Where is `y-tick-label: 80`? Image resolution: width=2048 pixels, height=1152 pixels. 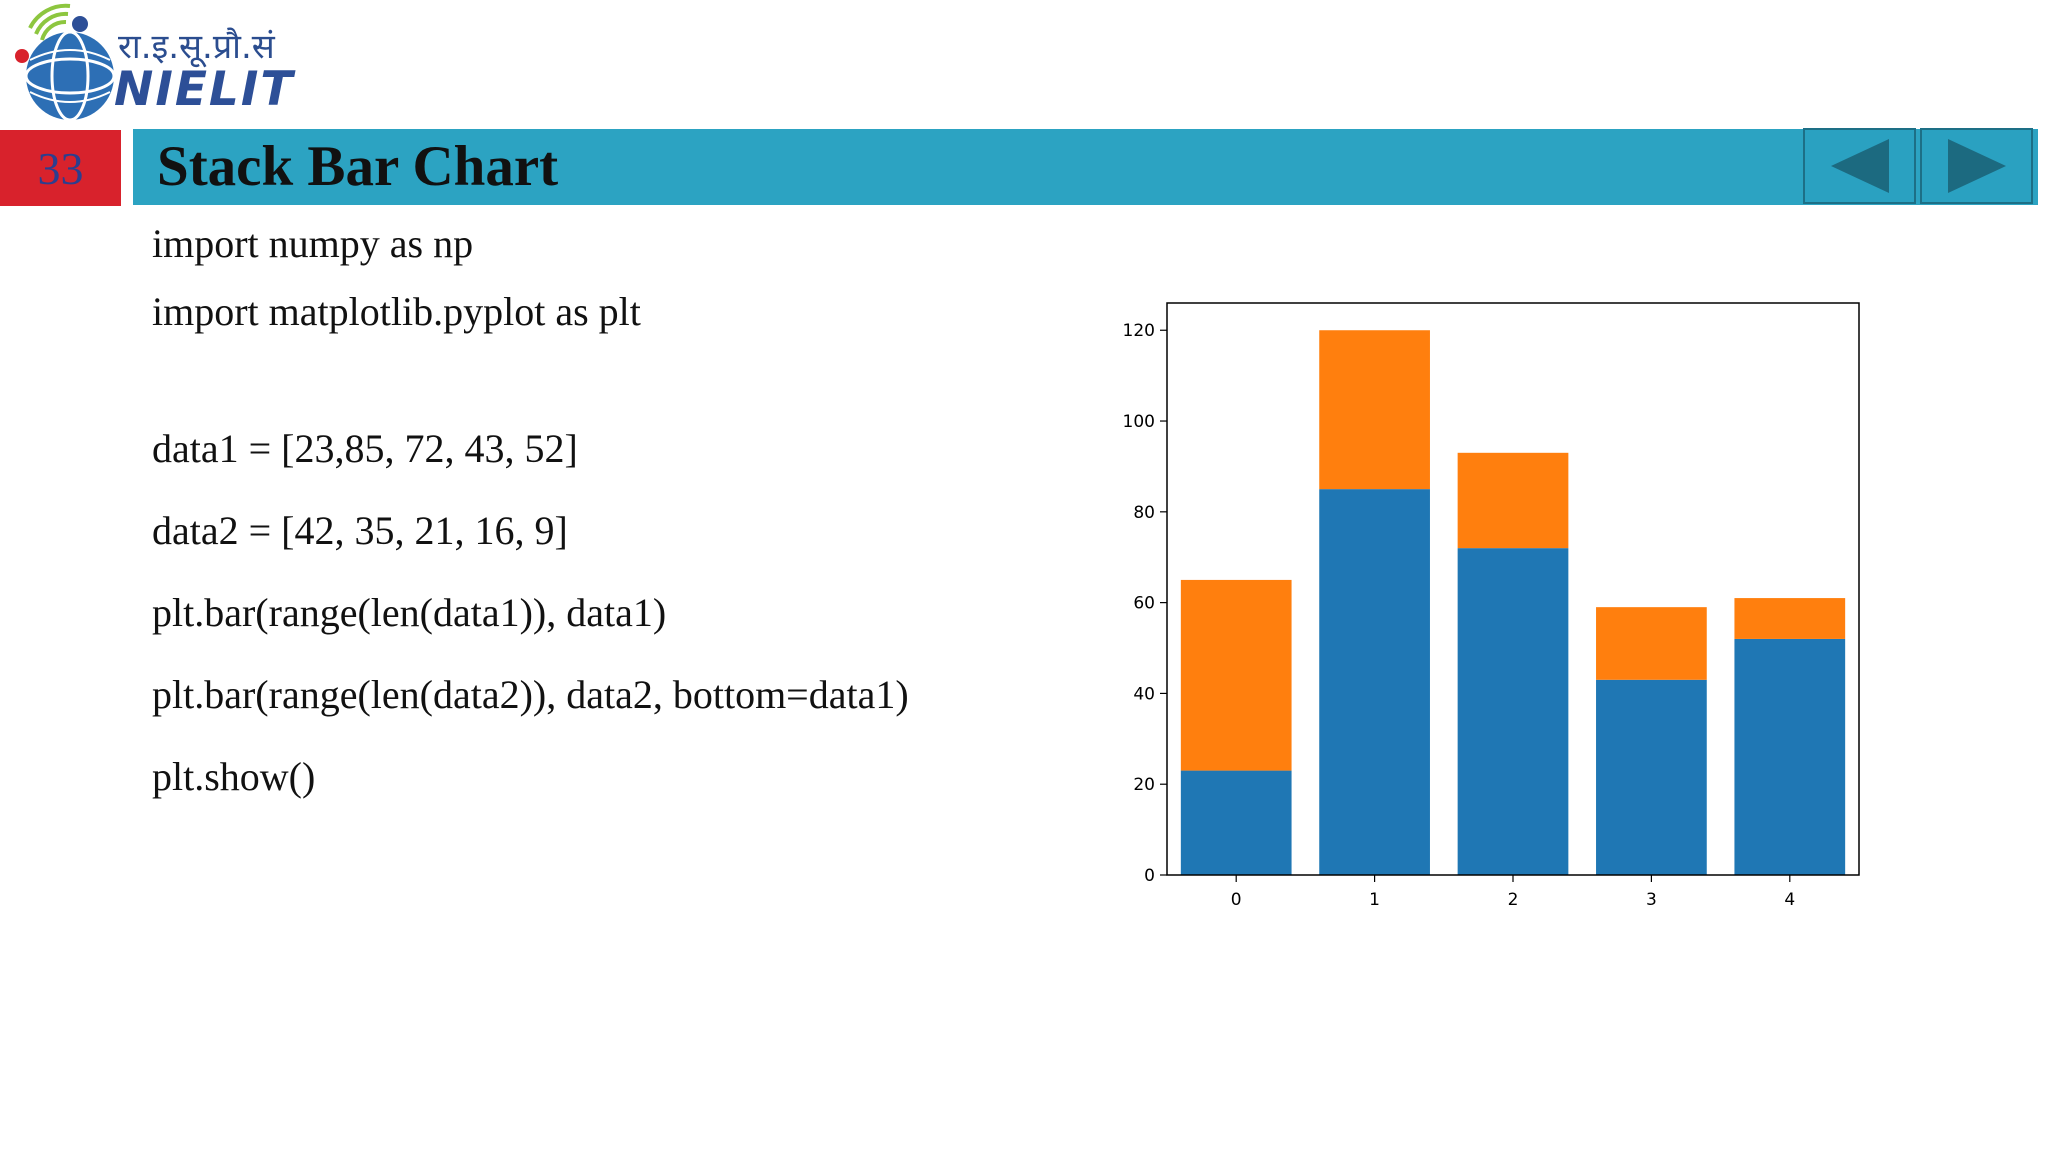 y-tick-label: 80 is located at coordinates (1144, 513).